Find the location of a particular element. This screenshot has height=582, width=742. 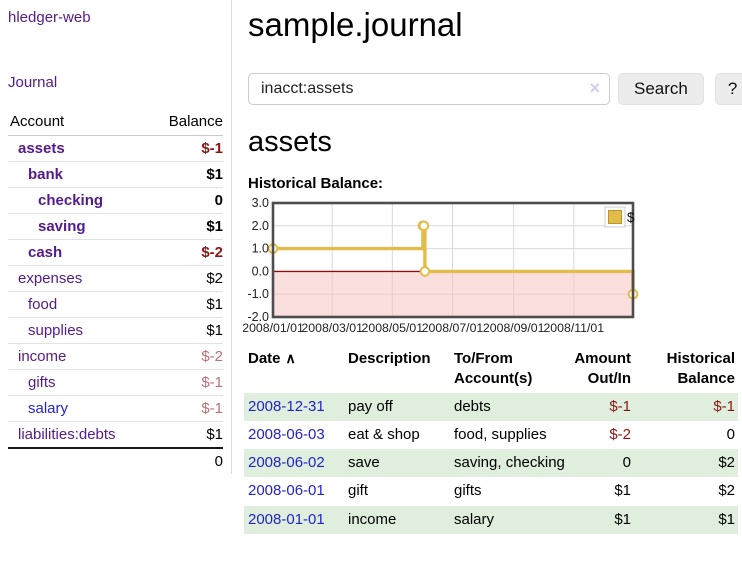

transaction-accounts: debts is located at coordinates (472, 406).